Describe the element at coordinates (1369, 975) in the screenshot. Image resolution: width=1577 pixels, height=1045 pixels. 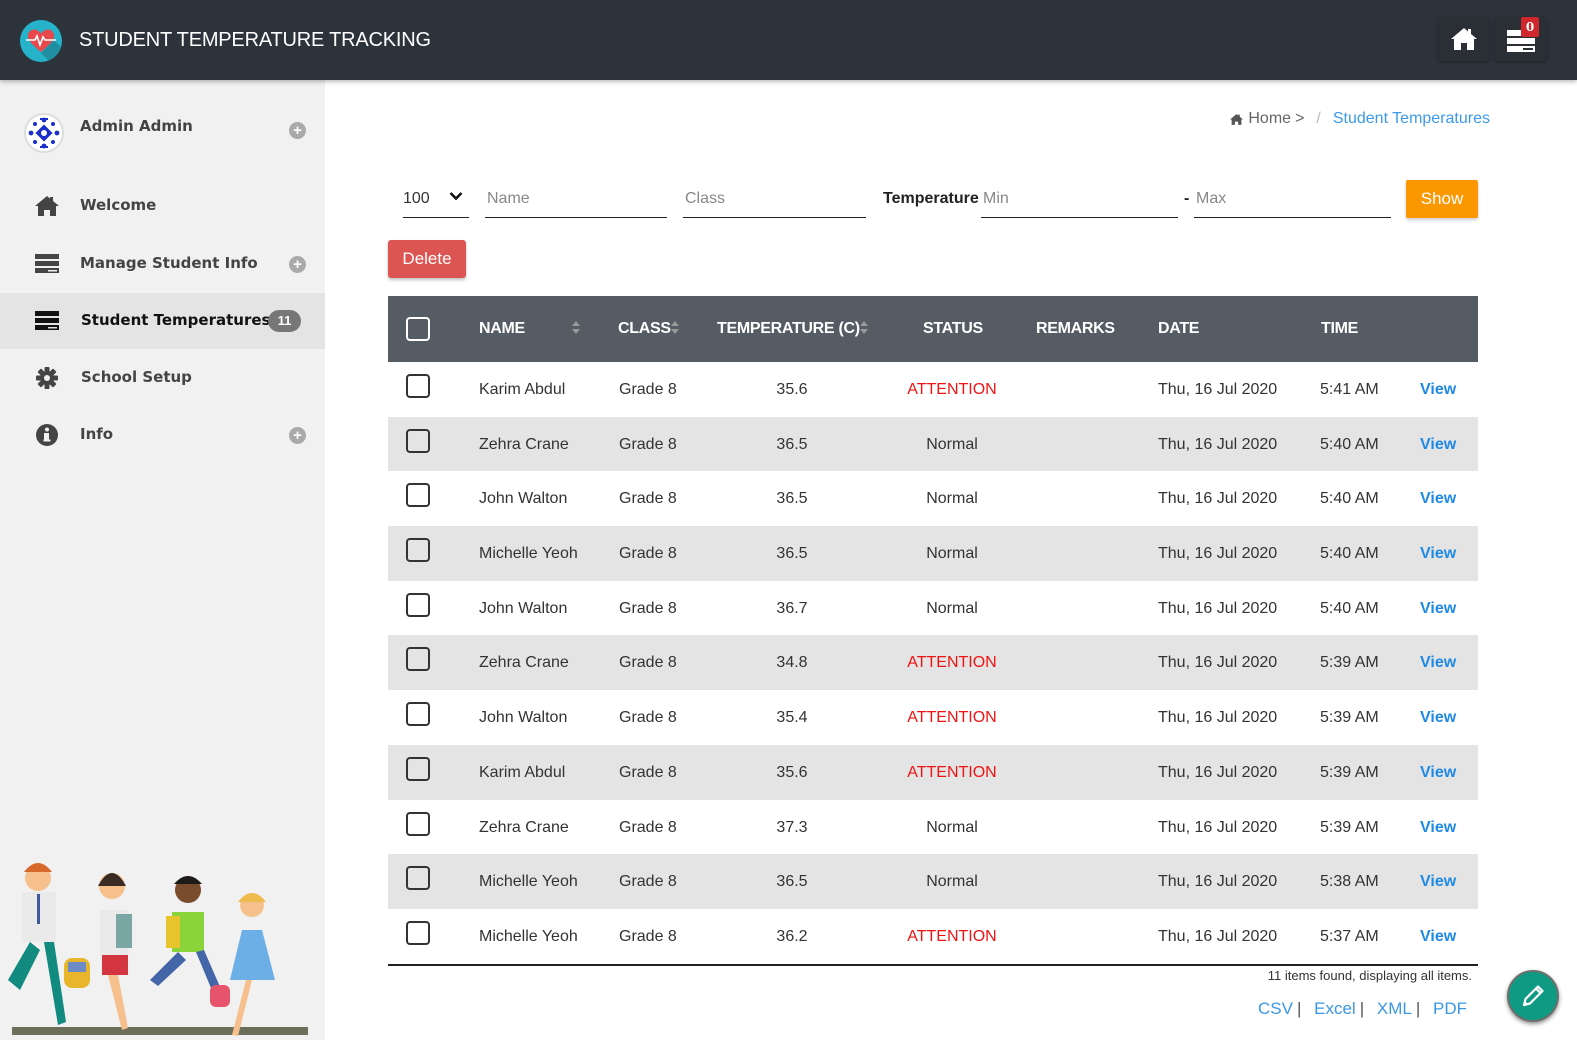
I see `results-summary: 11 items found, displaying all items.` at that location.